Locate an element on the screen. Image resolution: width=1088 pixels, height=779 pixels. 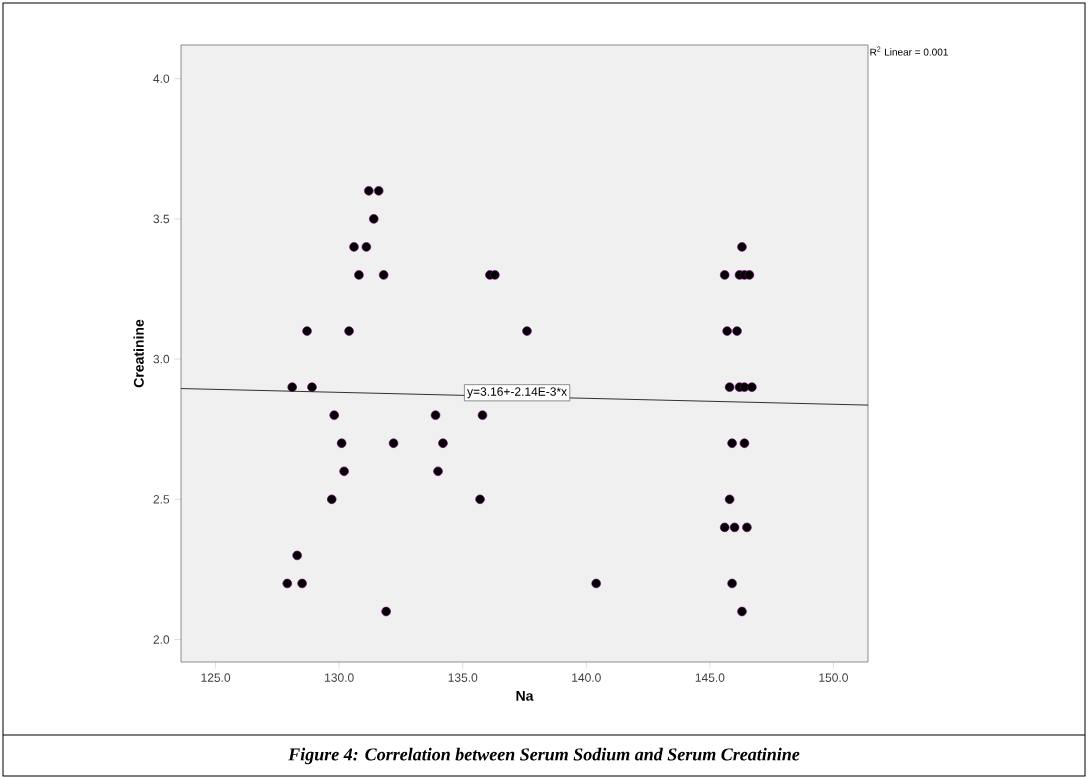
annotation: y=3.16+-2.14E-3*x is located at coordinates (517, 393).